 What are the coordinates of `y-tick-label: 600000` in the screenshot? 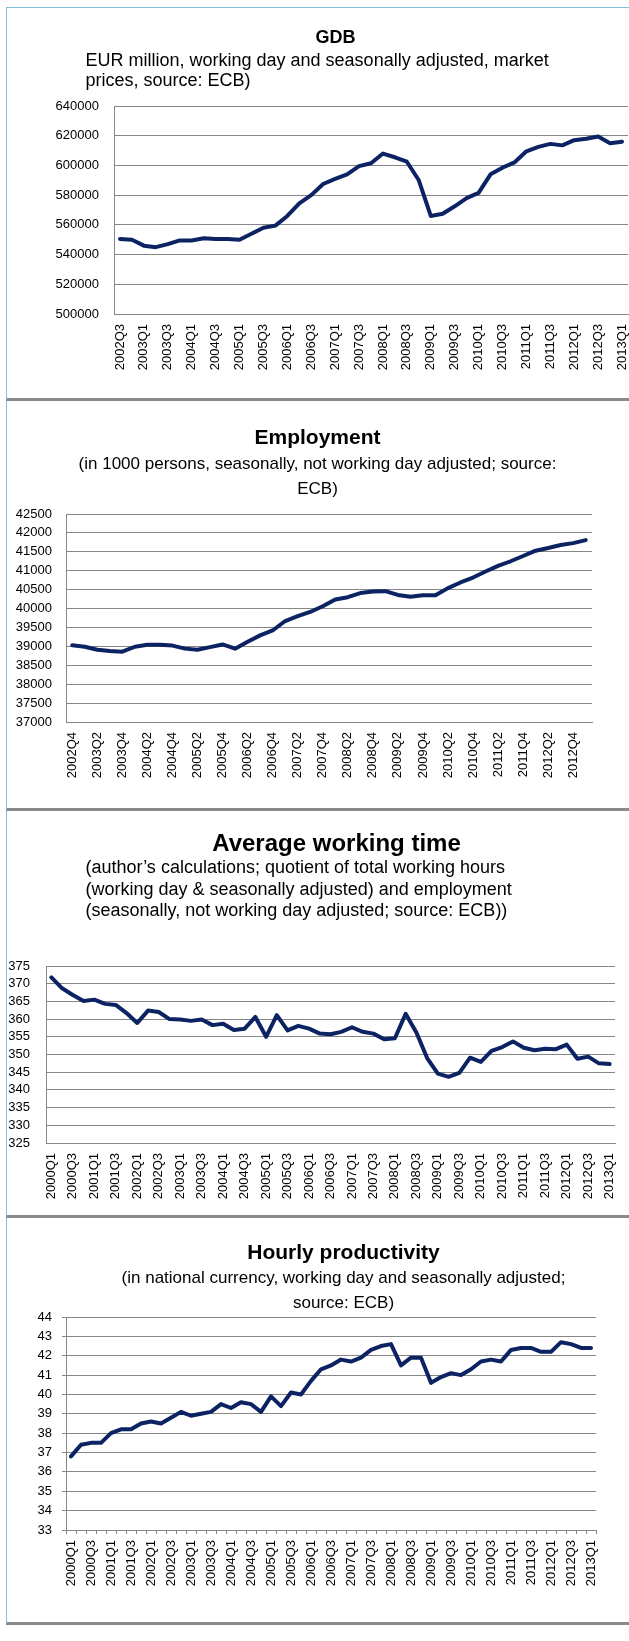 It's located at (77, 164).